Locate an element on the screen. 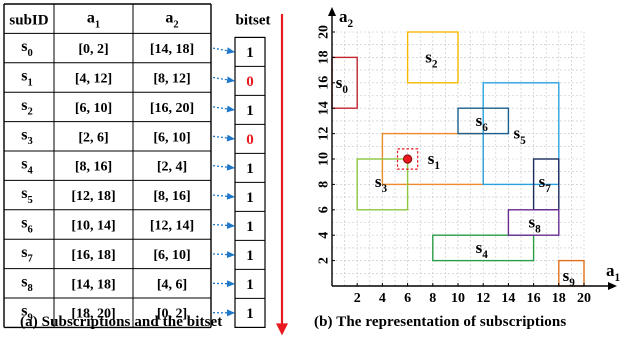  row-subid: s4 is located at coordinates (27, 166).